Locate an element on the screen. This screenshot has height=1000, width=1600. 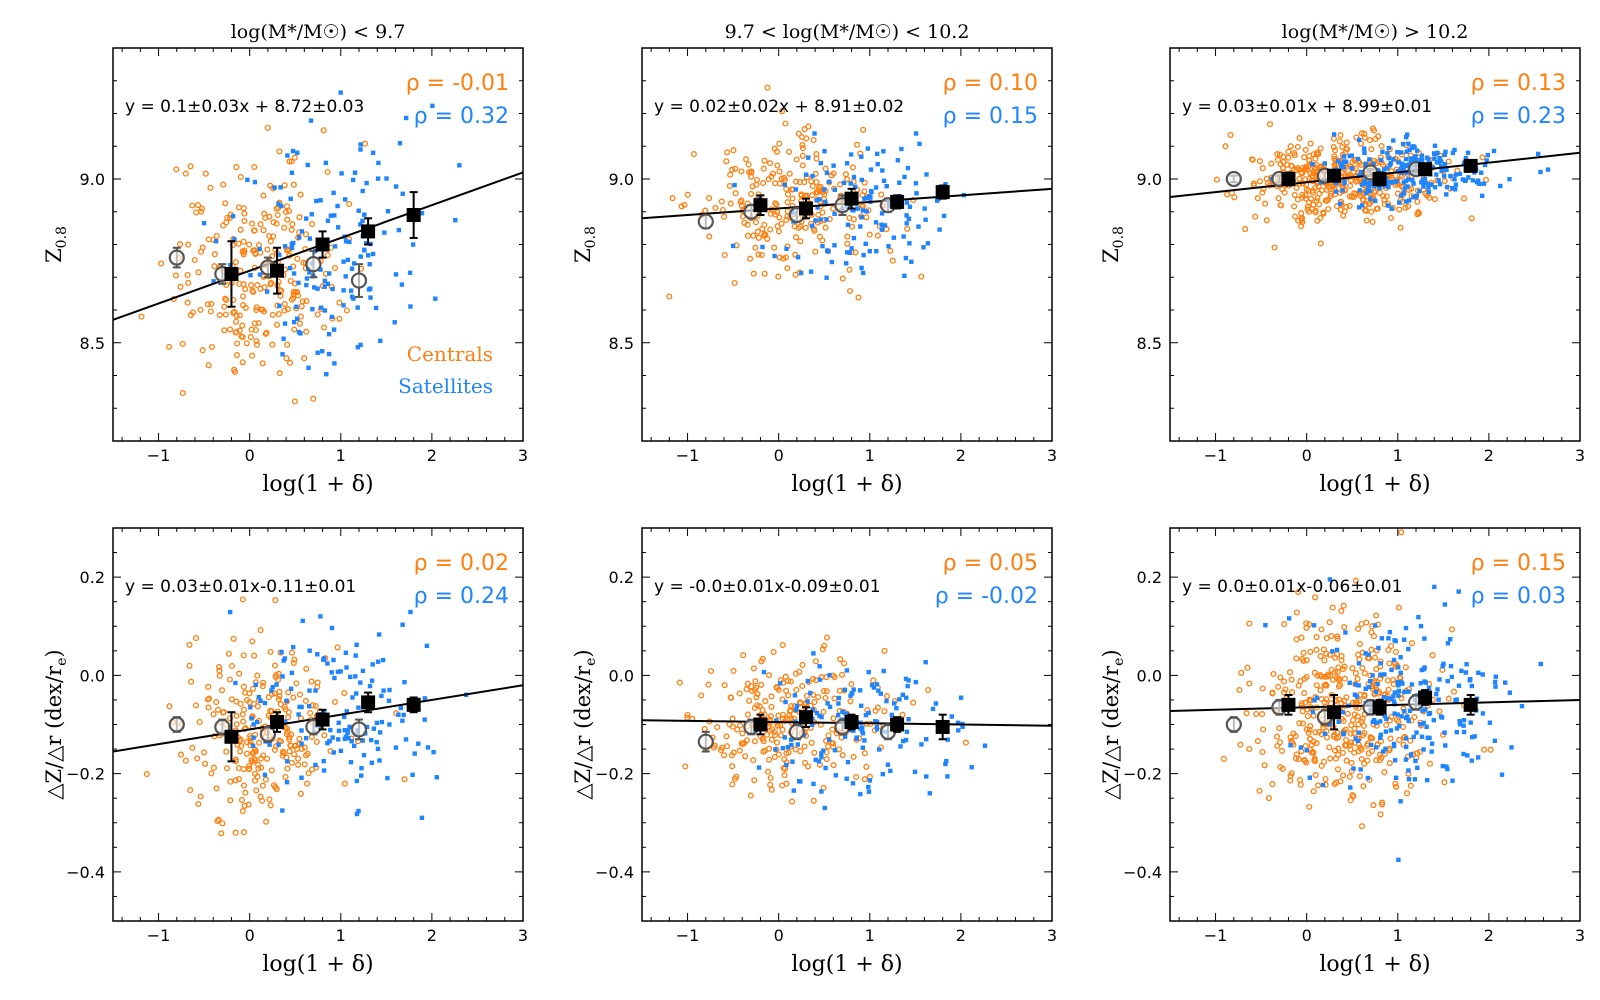
panel-title: log(M*/M☉) < 9.7 is located at coordinates (318, 32).